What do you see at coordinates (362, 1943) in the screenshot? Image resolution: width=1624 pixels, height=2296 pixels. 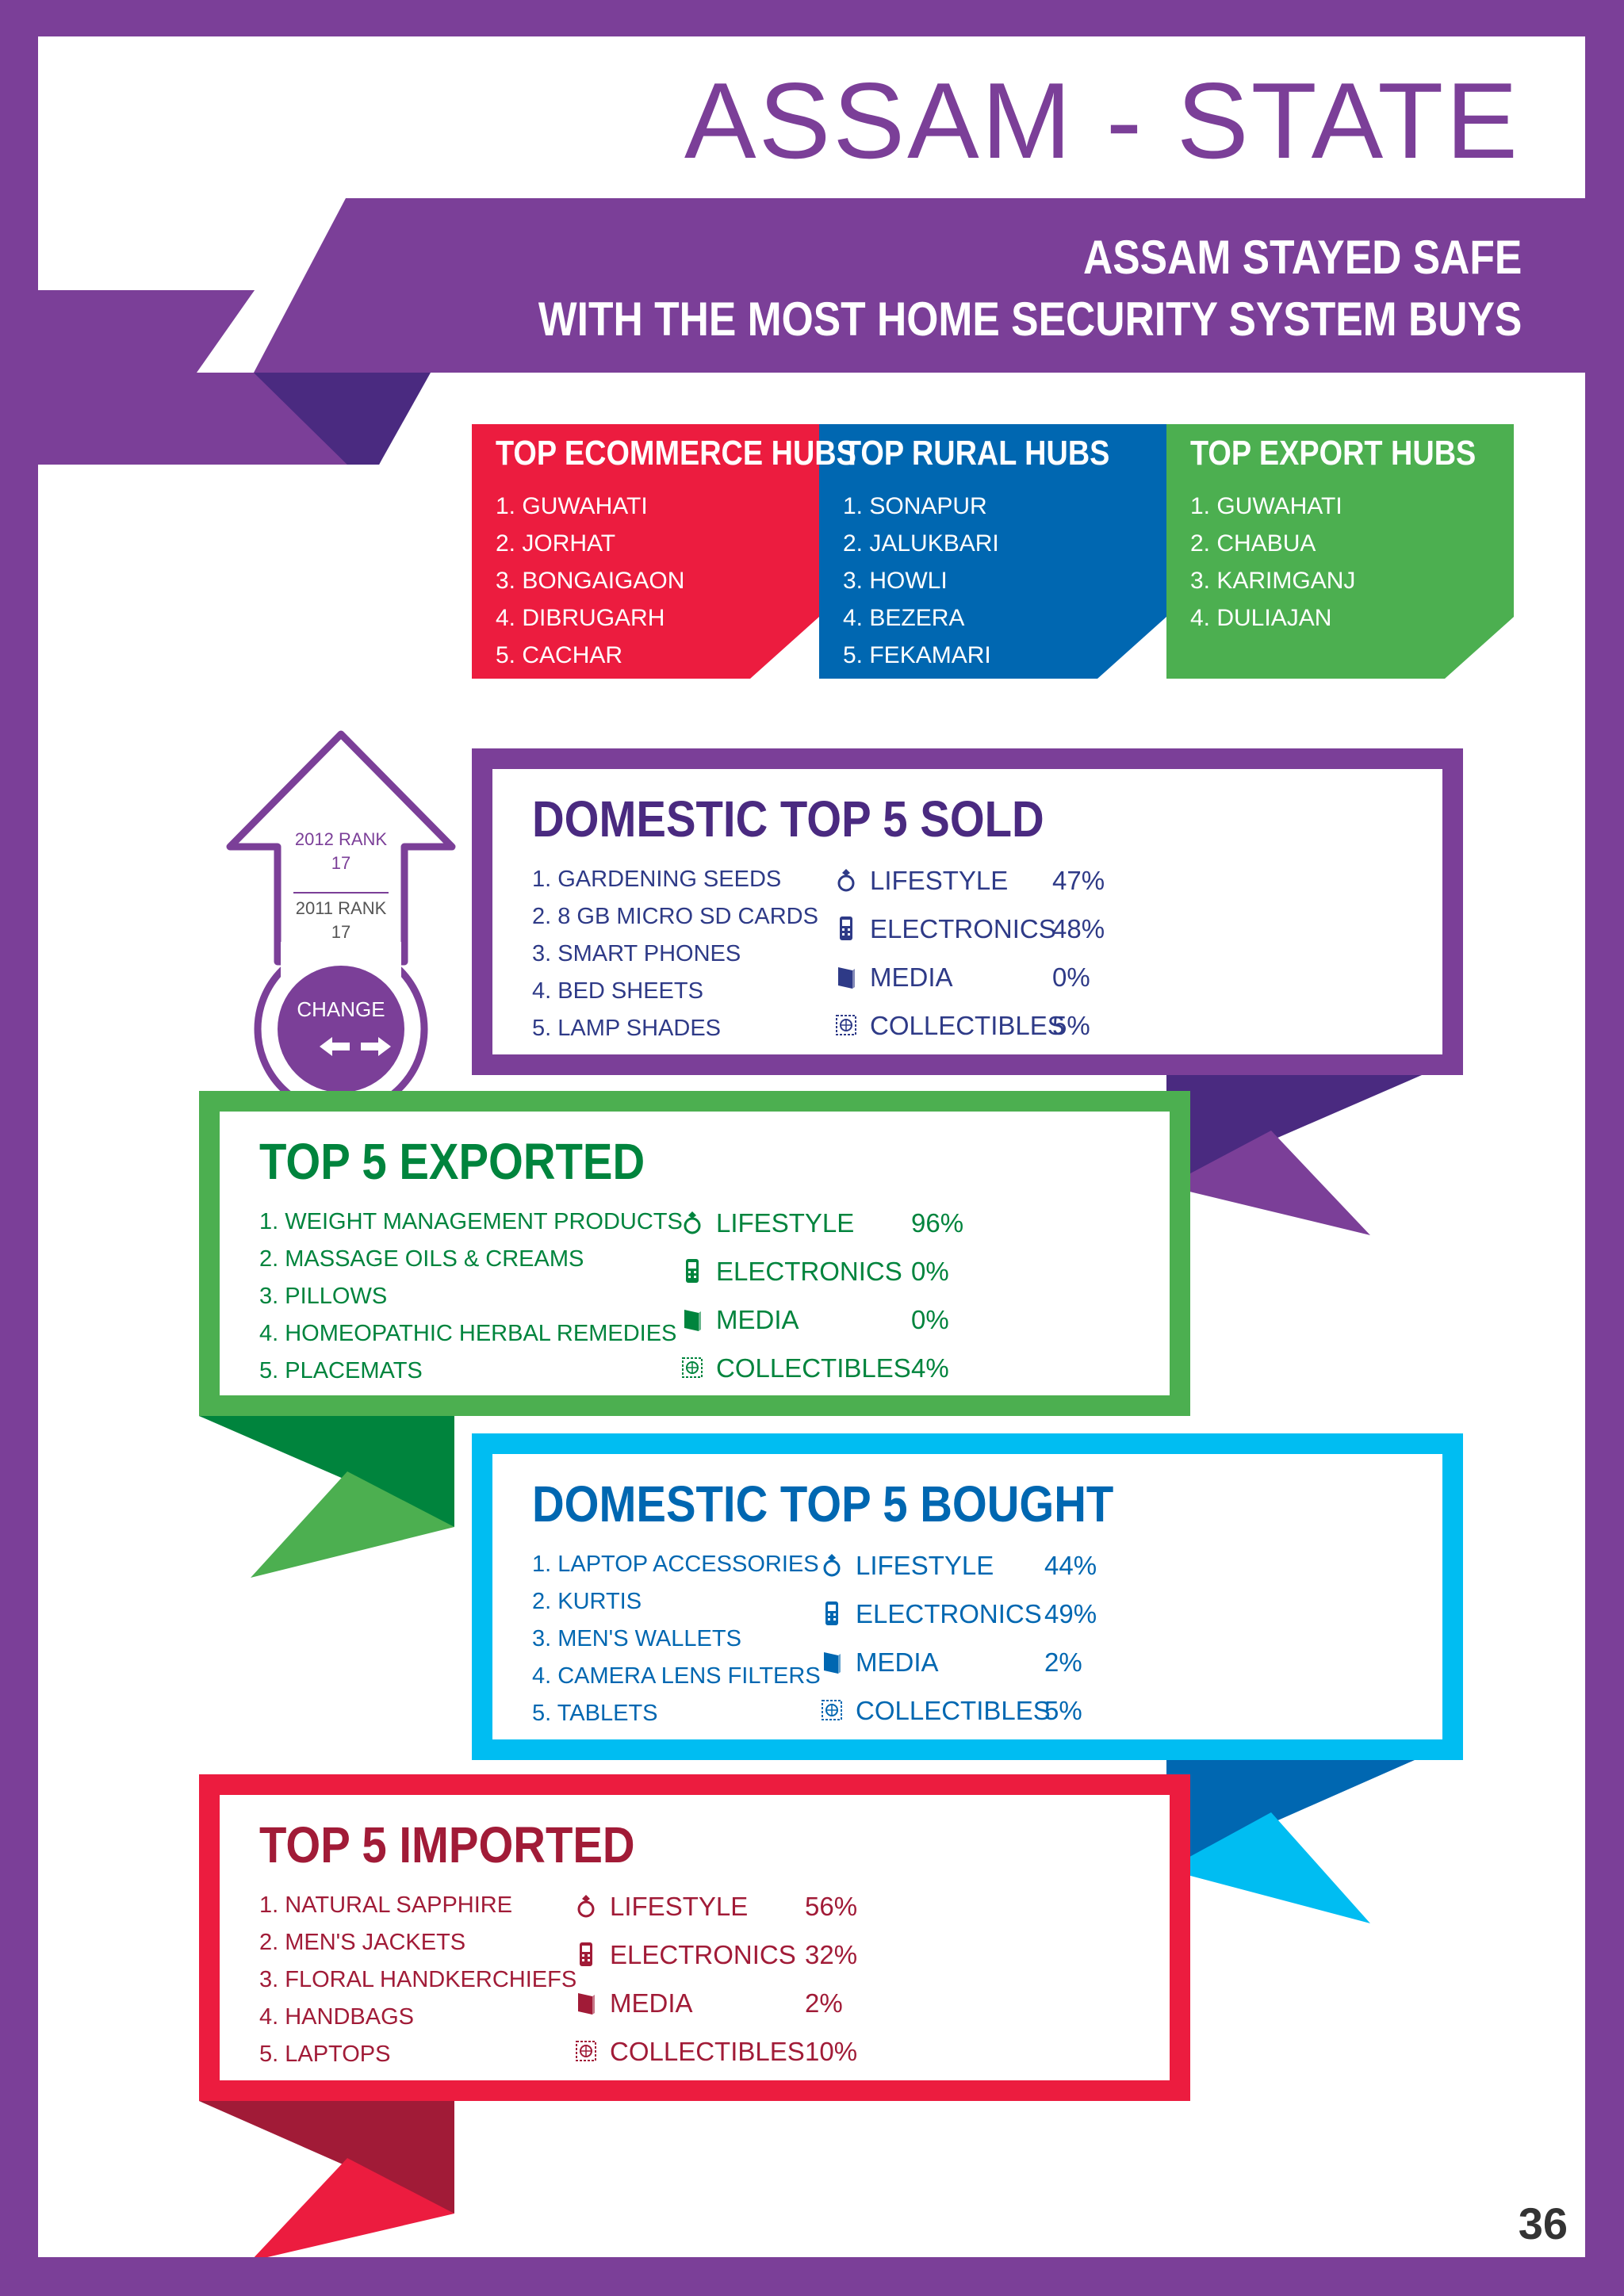 I see `list-item: 2. MEN'S JACKETS` at bounding box center [362, 1943].